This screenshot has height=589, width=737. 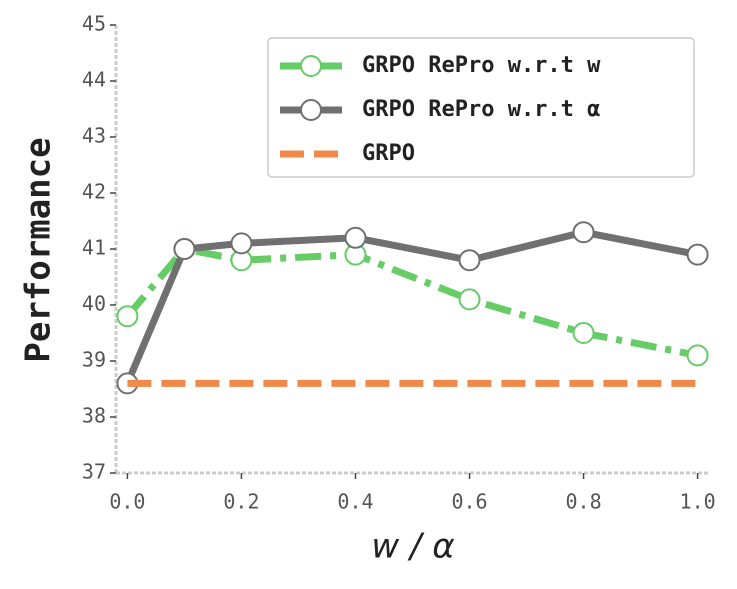 I want to click on legend-box, so click(x=481, y=107).